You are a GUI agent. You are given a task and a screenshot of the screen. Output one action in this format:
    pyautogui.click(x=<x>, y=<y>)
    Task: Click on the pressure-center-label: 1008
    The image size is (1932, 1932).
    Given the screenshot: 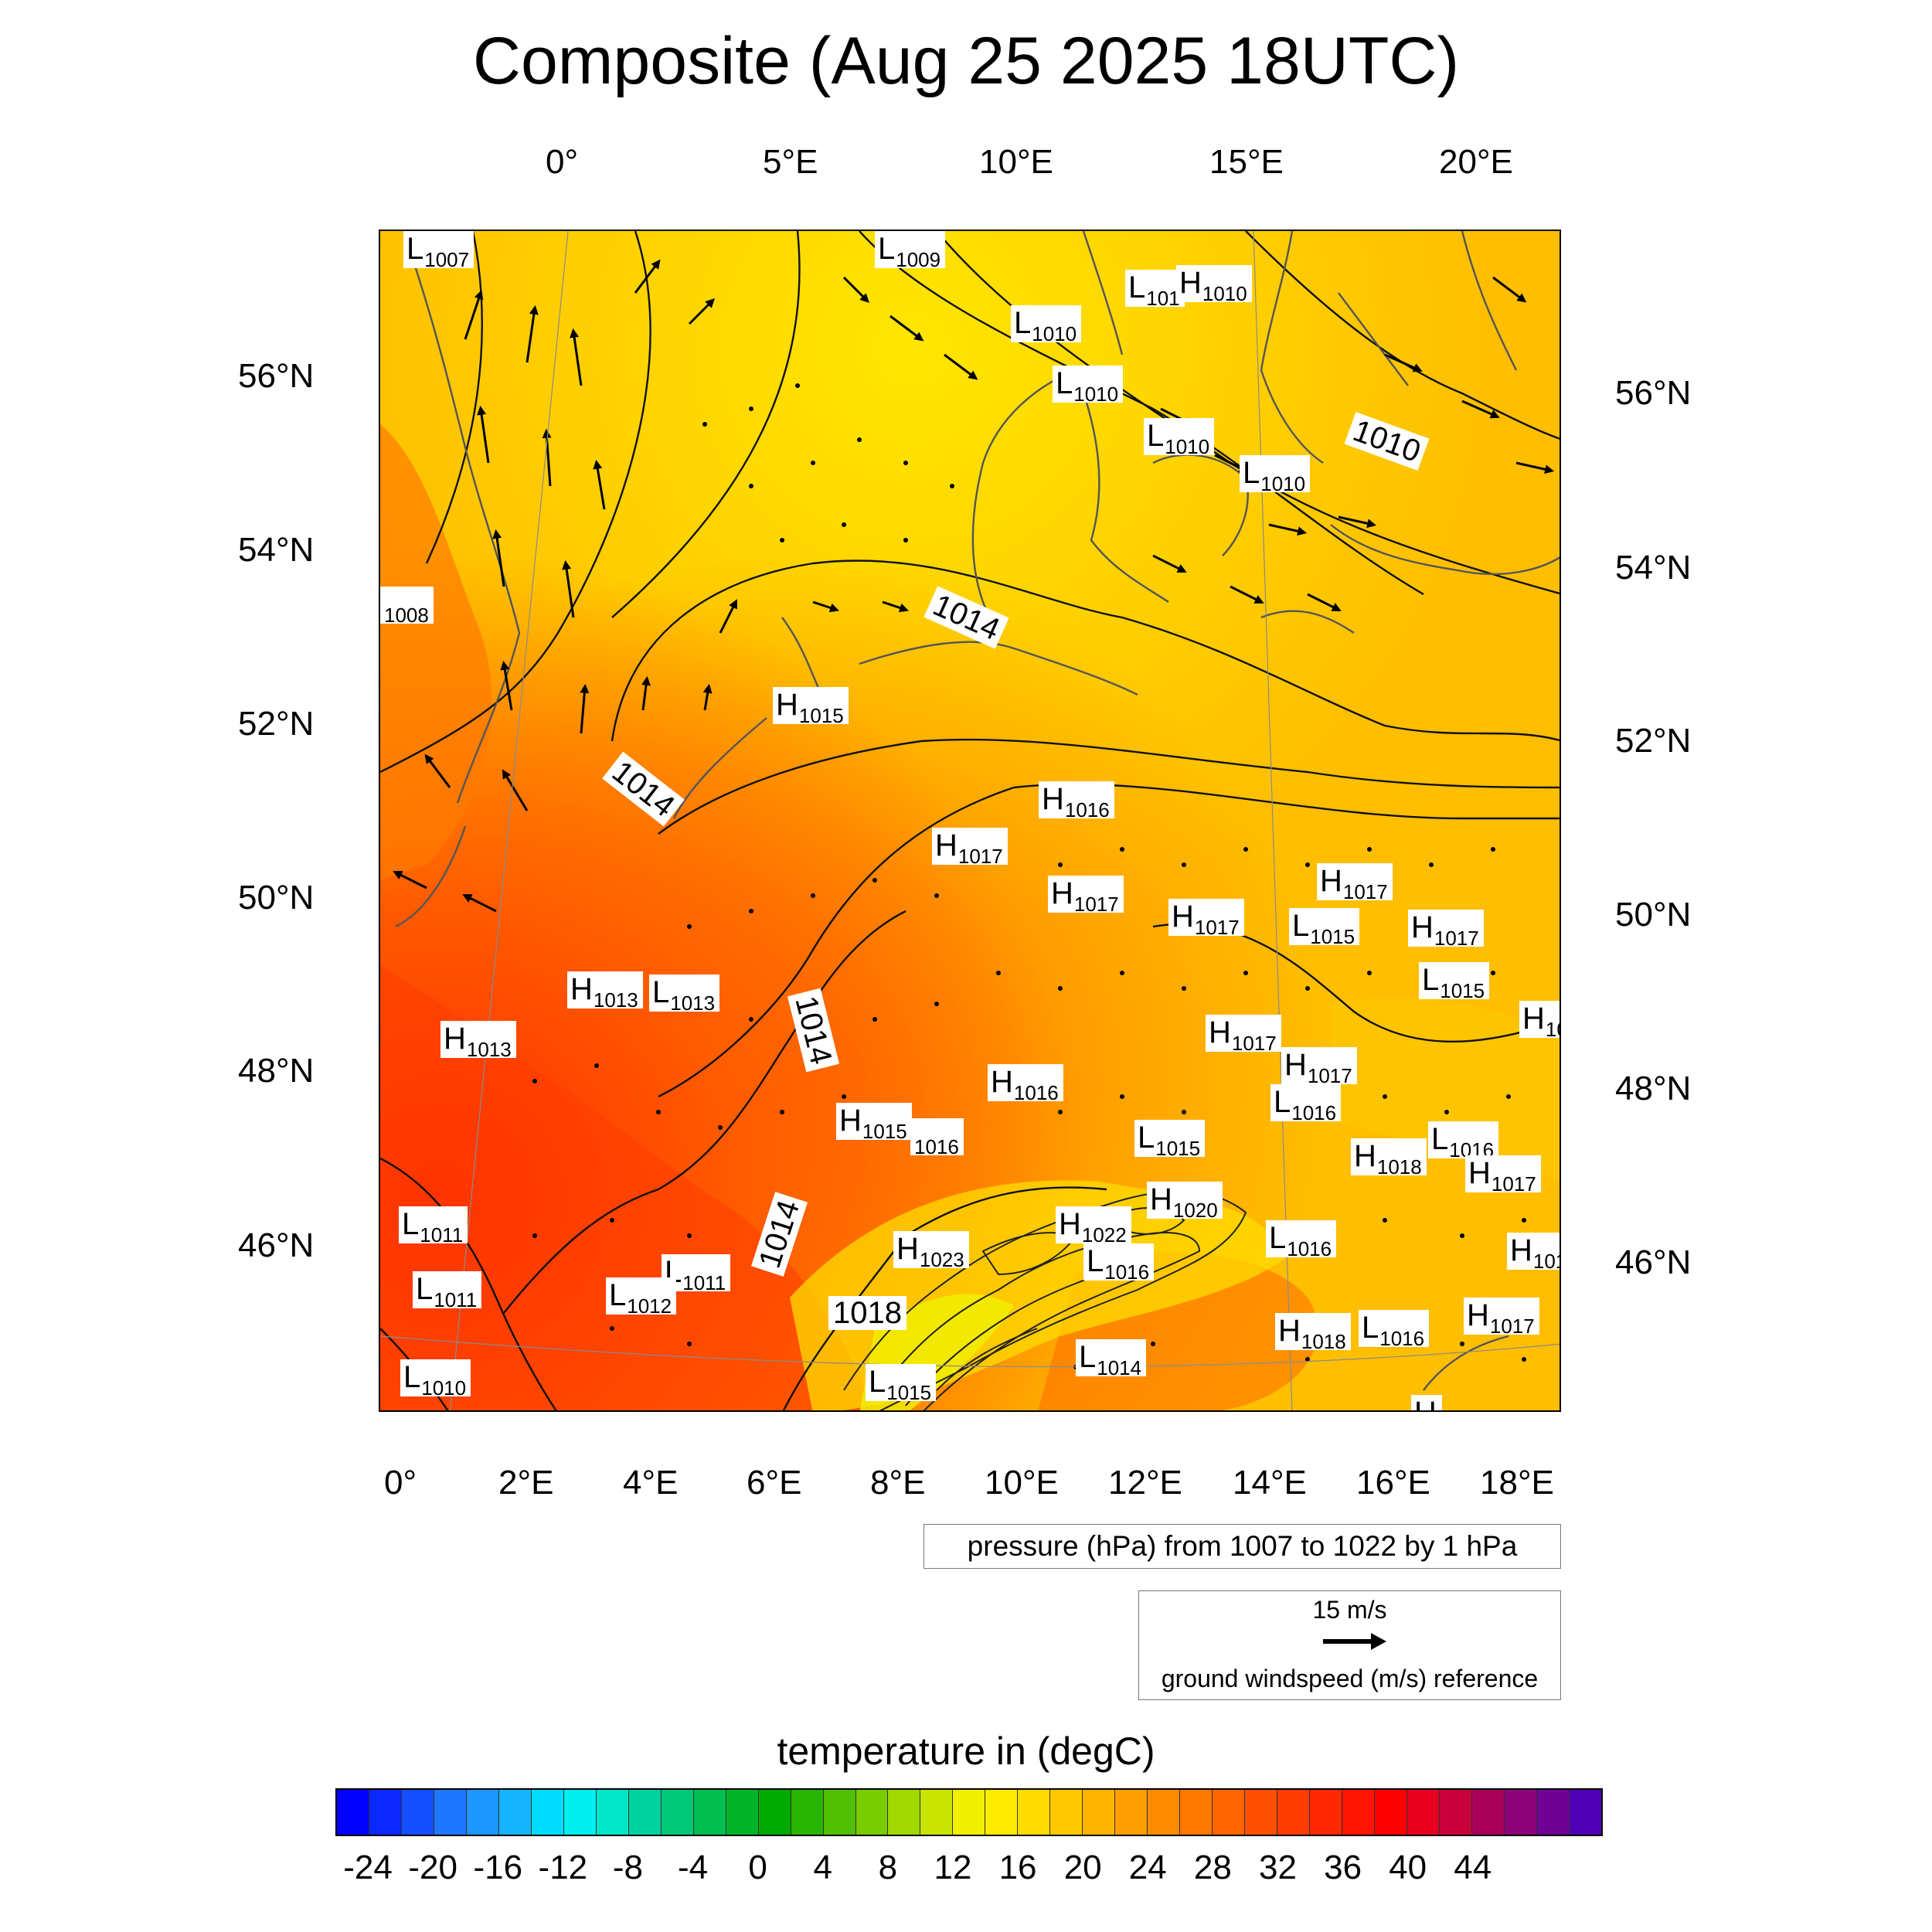 What is the action you would take?
    pyautogui.click(x=407, y=606)
    